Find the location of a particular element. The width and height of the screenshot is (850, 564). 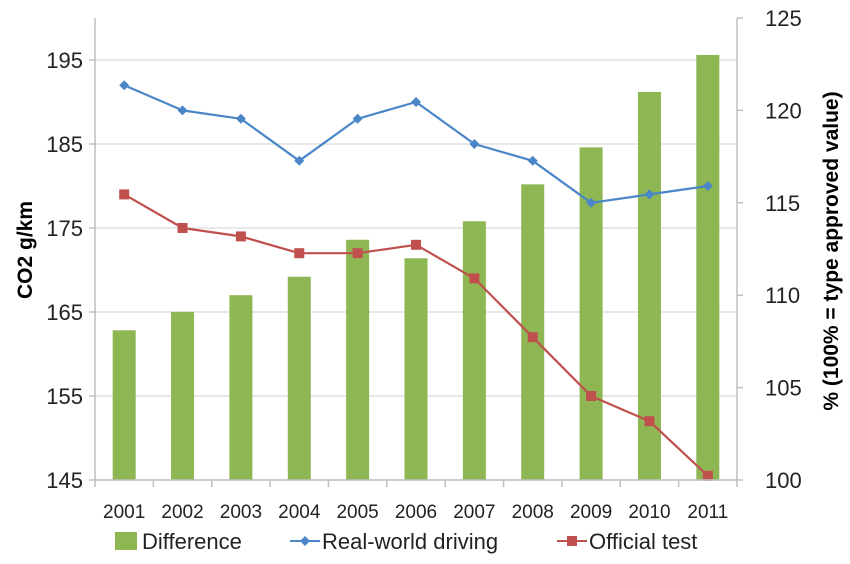

right-tick-label: 125 is located at coordinates (783, 18).